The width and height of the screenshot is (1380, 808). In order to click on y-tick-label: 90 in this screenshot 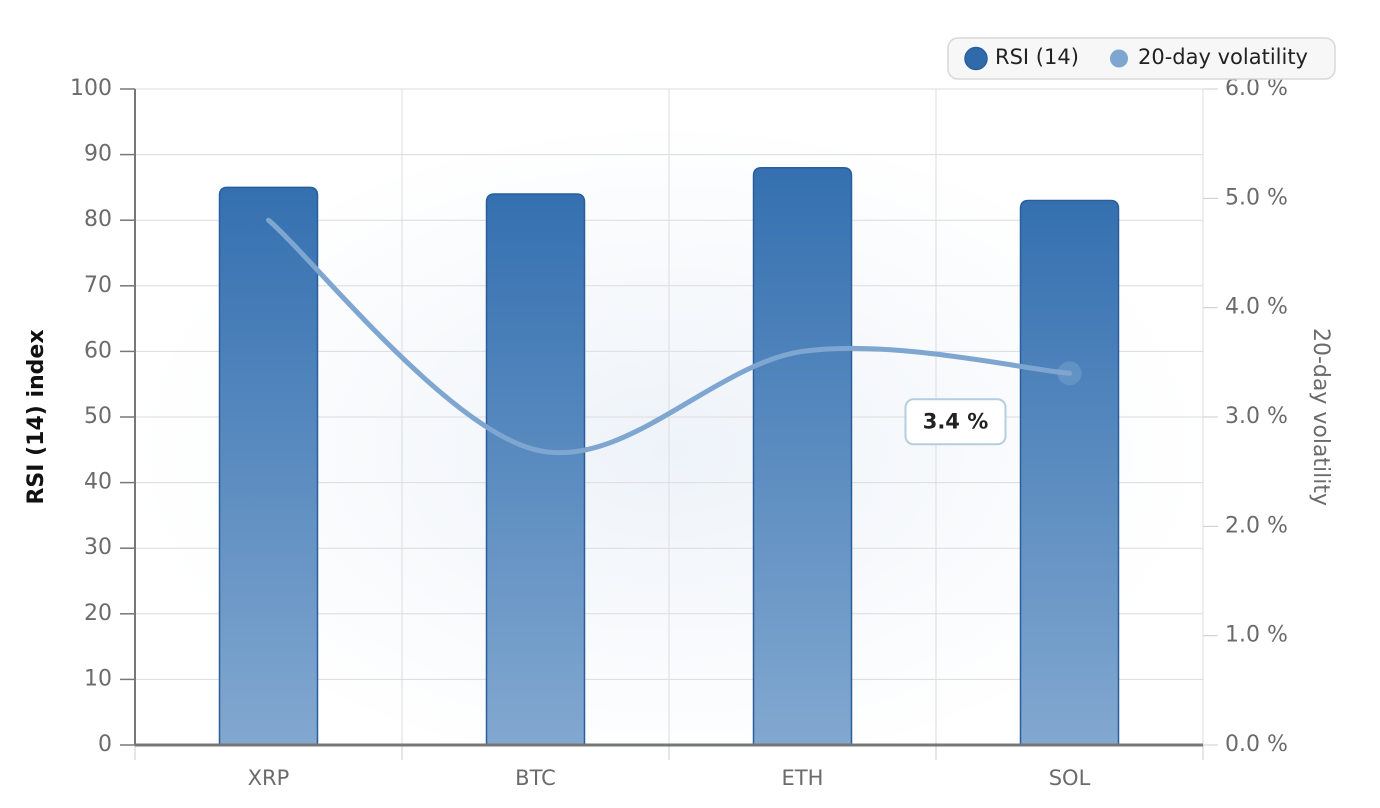, I will do `click(98, 154)`.